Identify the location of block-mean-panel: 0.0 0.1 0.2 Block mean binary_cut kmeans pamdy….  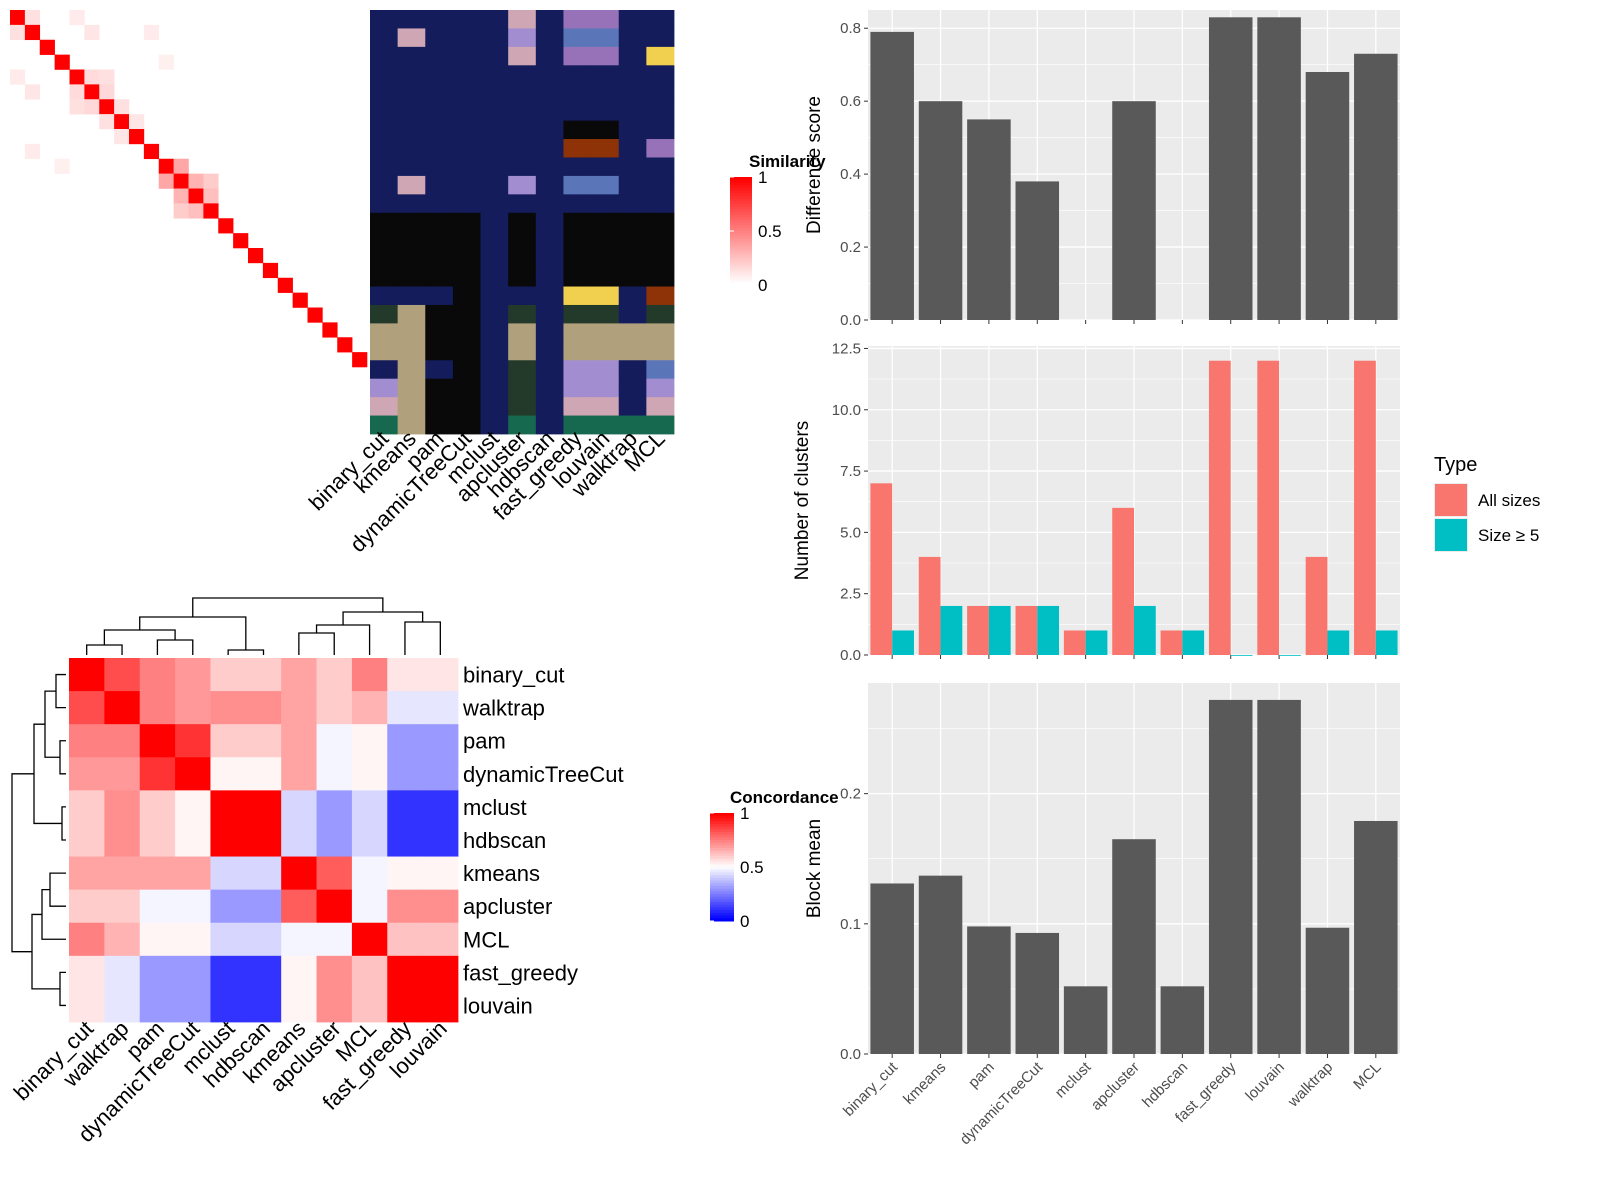
(1102, 915).